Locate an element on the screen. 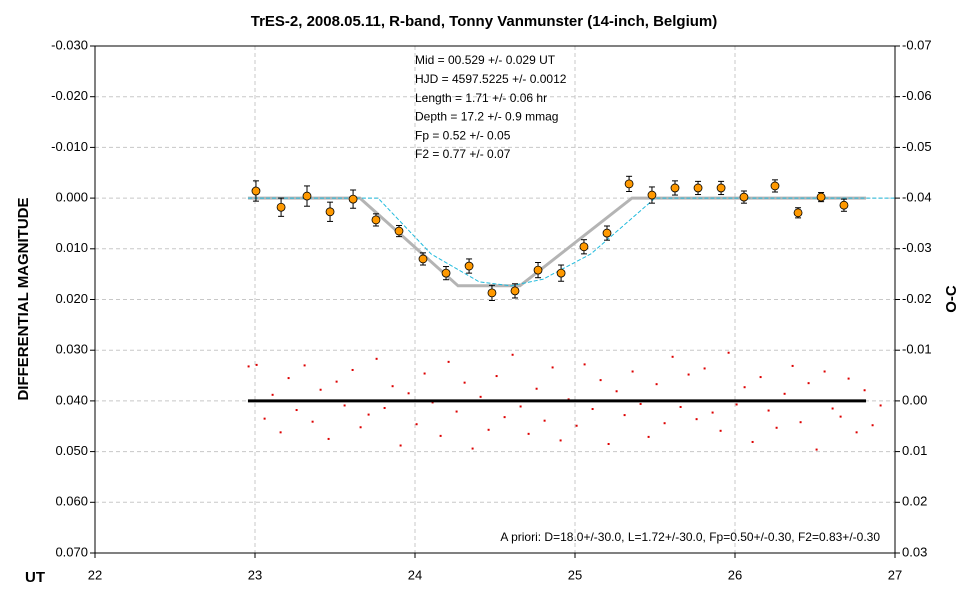 This screenshot has width=968, height=591. x-tick-label: 22 is located at coordinates (95, 574).